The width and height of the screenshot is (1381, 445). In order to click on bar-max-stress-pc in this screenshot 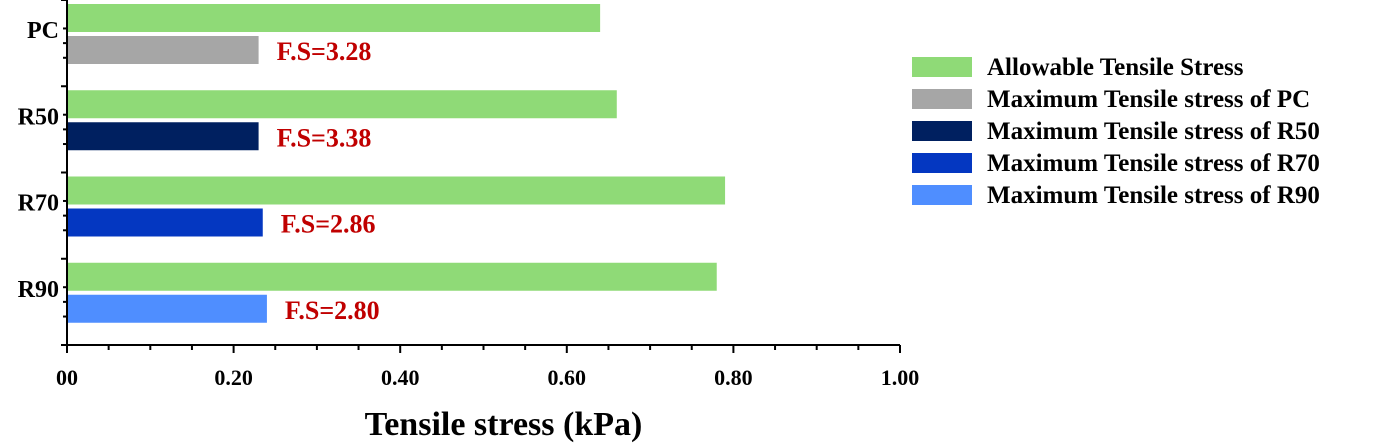, I will do `click(163, 50)`.